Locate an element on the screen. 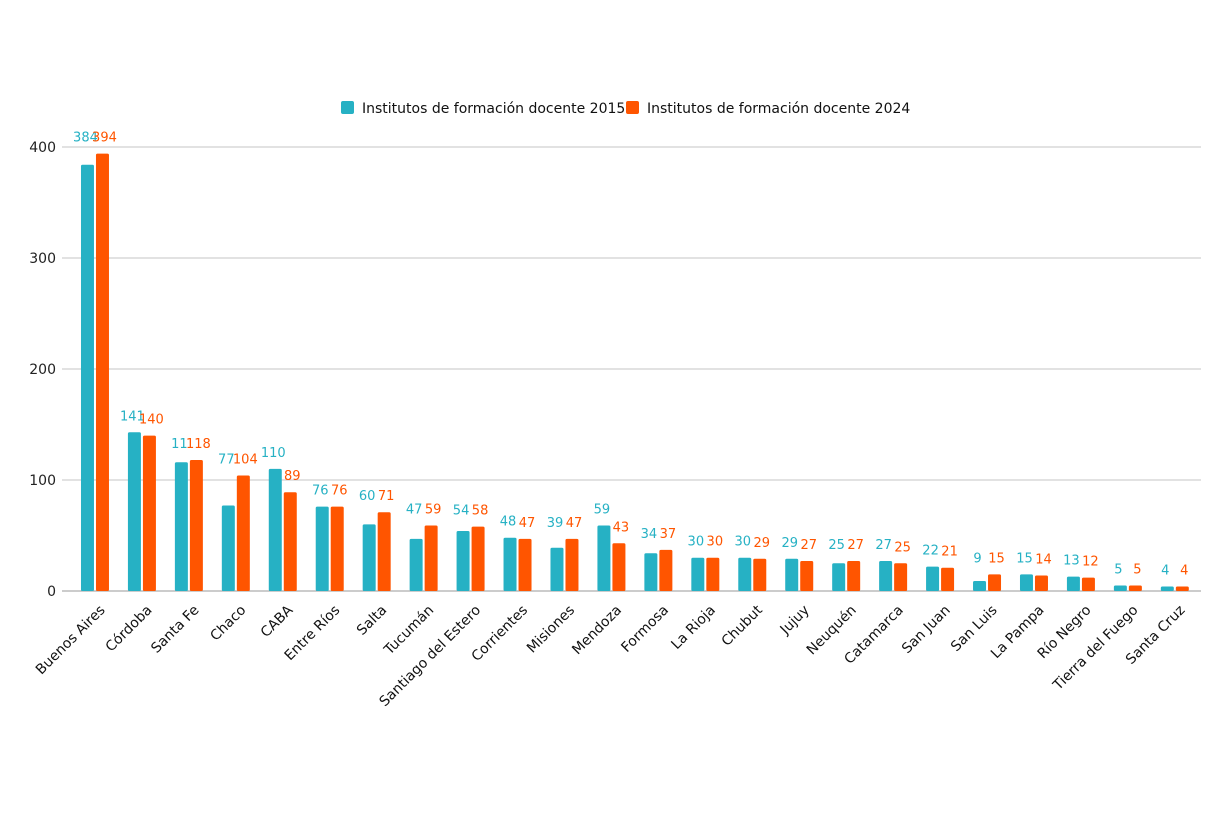  data-label-2015: 39 is located at coordinates (555, 523).